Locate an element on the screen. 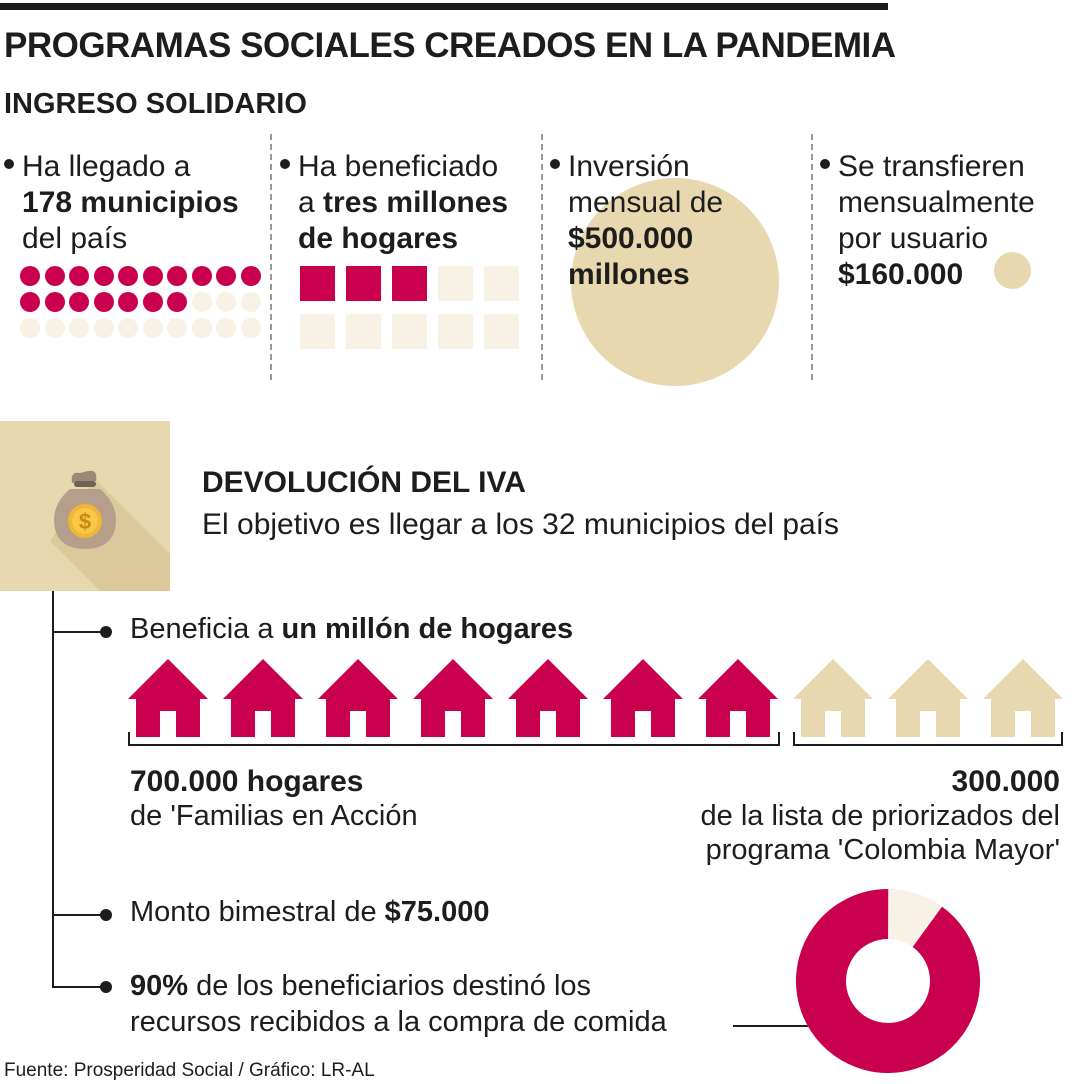 The height and width of the screenshot is (1084, 1080). item-comida-line1: de los beneficiarios destinó los is located at coordinates (390, 986).